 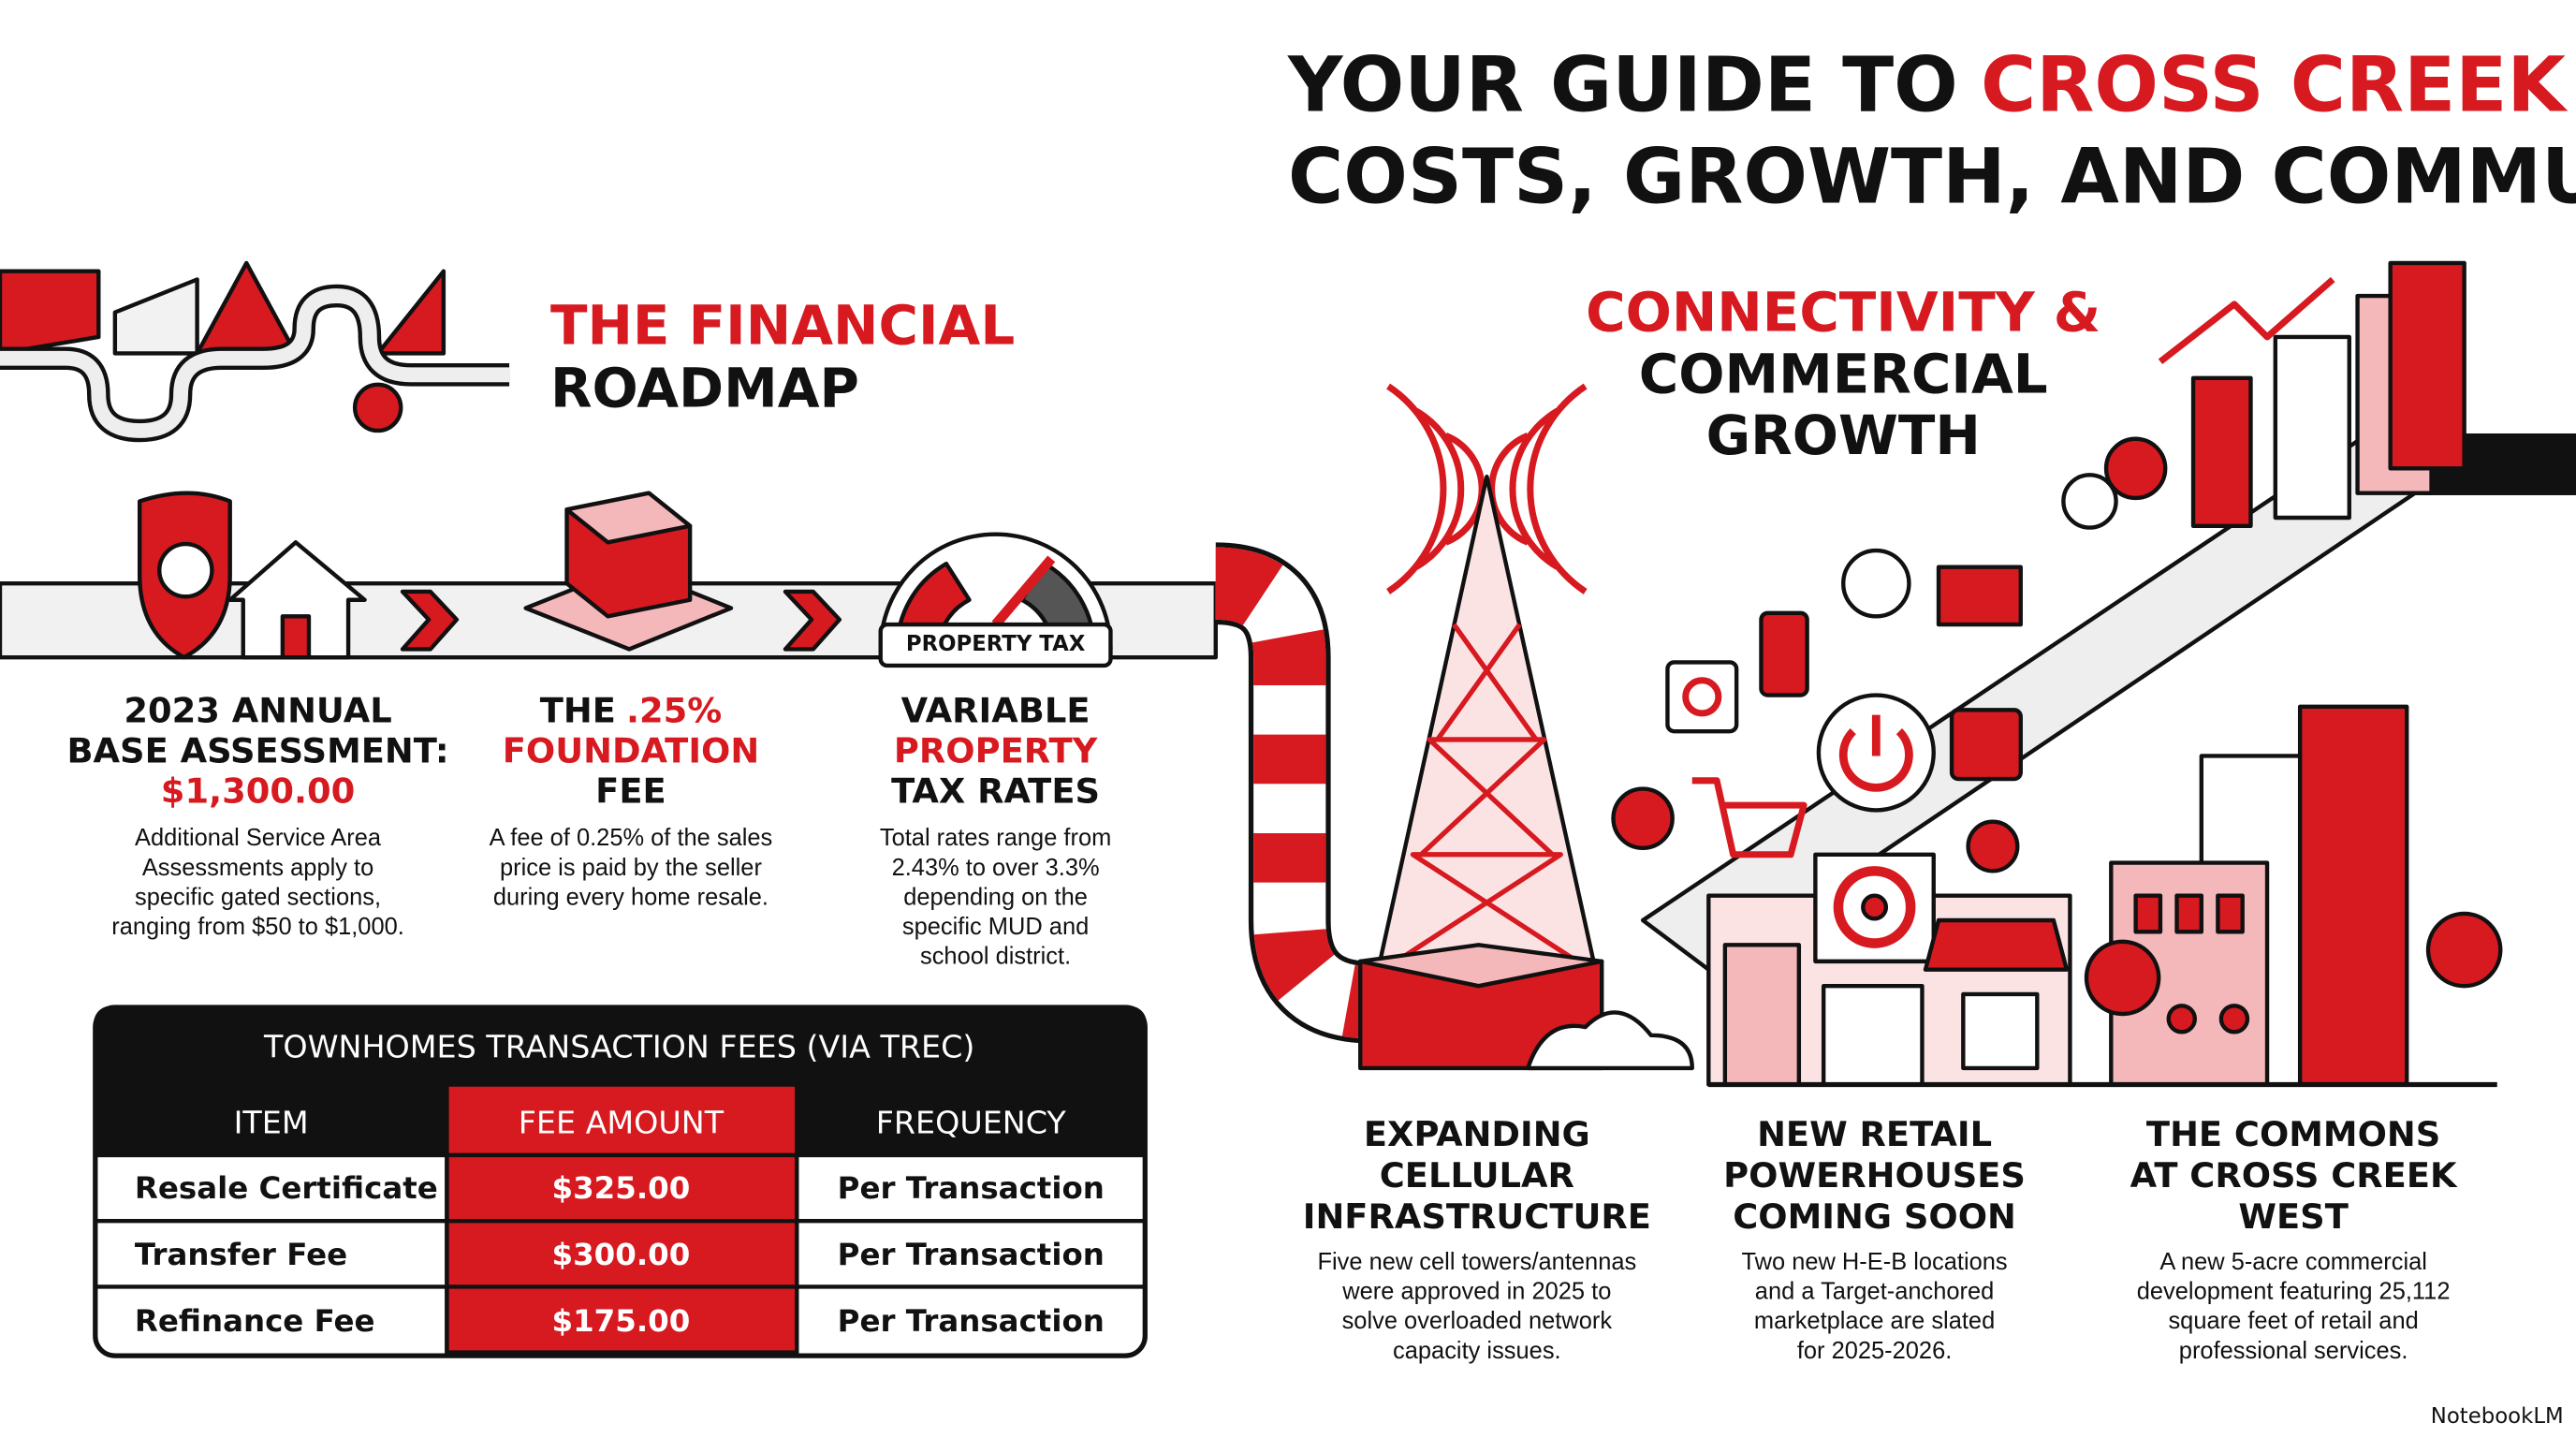 What do you see at coordinates (1873, 1035) in the screenshot?
I see `store-door` at bounding box center [1873, 1035].